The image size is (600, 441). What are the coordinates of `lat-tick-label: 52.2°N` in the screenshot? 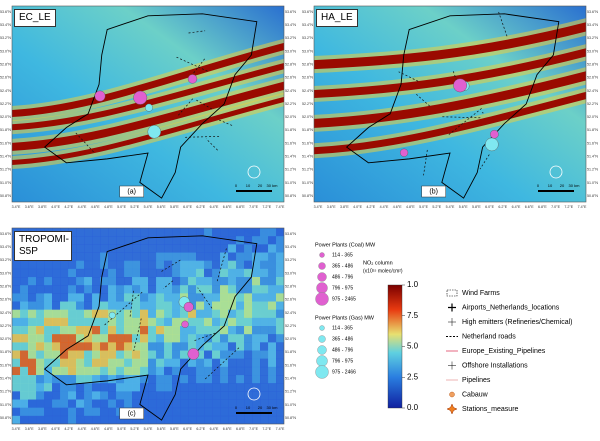 It's located at (307, 104).